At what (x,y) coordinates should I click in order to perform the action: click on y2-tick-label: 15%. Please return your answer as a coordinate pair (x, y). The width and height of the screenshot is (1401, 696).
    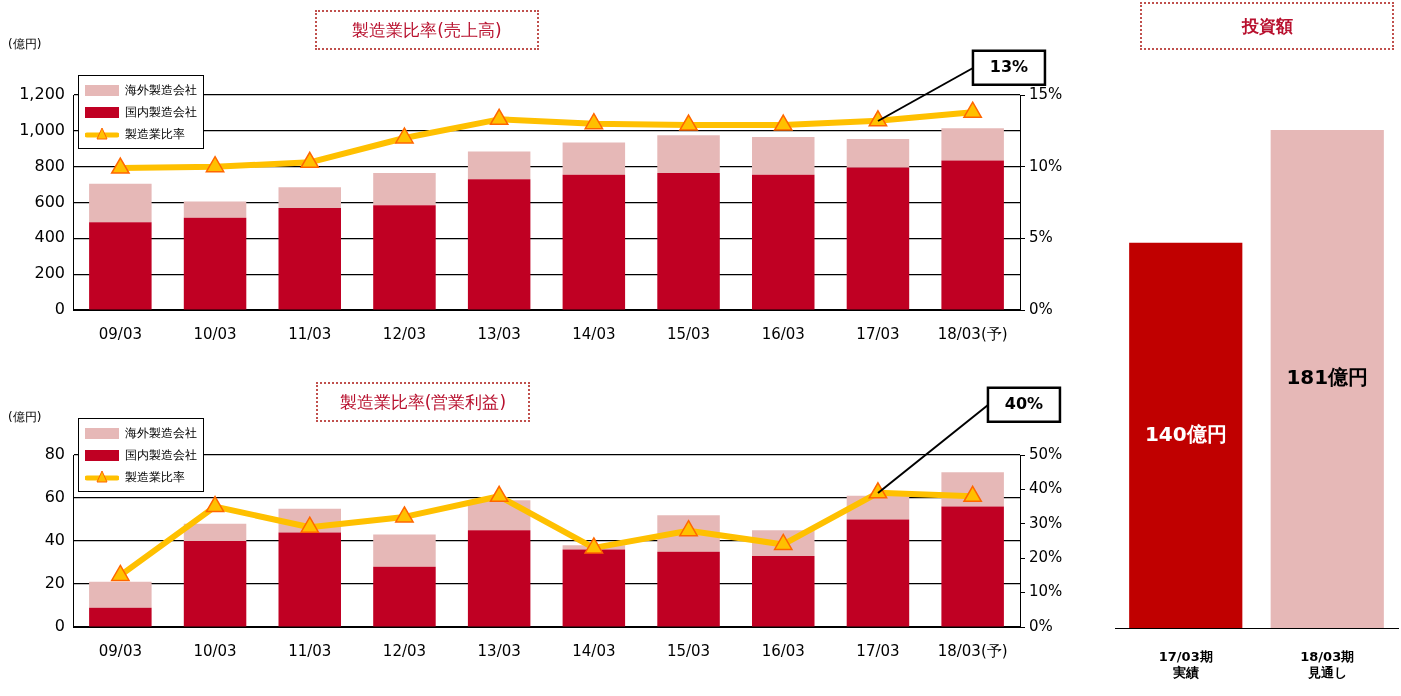
    Looking at the image, I should click on (1046, 93).